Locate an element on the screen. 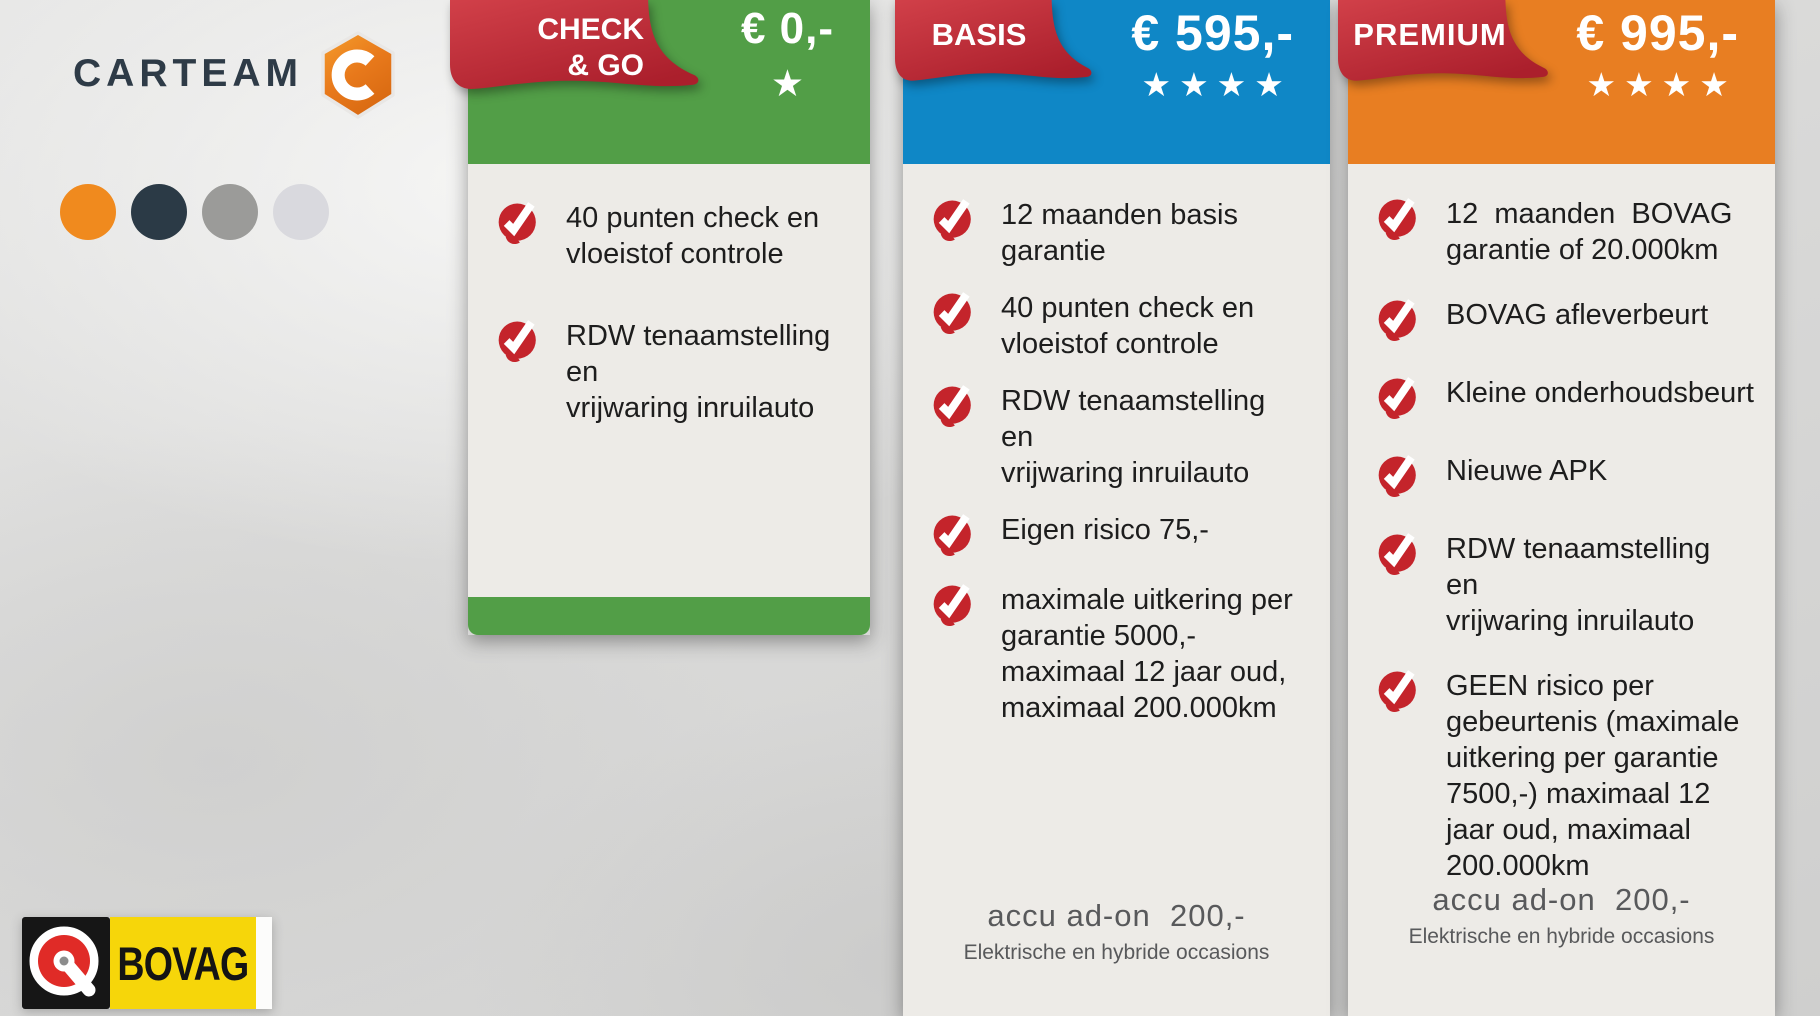 This screenshot has width=1820, height=1016. feature-item: 12 maanden basis garantie is located at coordinates (1116, 233).